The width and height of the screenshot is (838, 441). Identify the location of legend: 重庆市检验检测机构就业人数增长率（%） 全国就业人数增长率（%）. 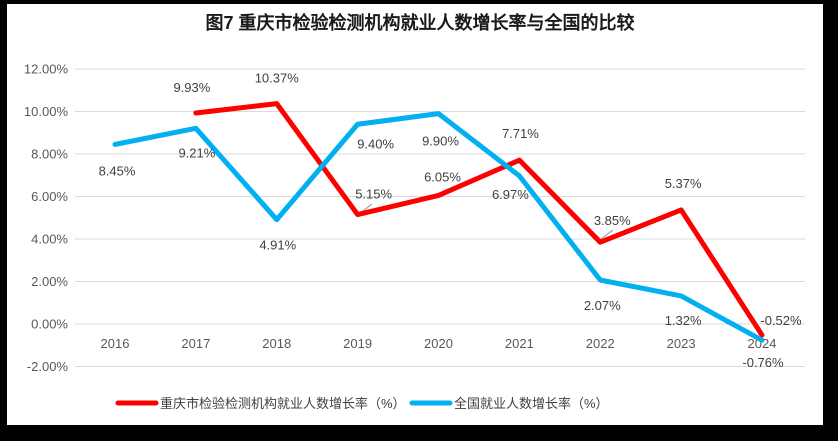
(362, 403).